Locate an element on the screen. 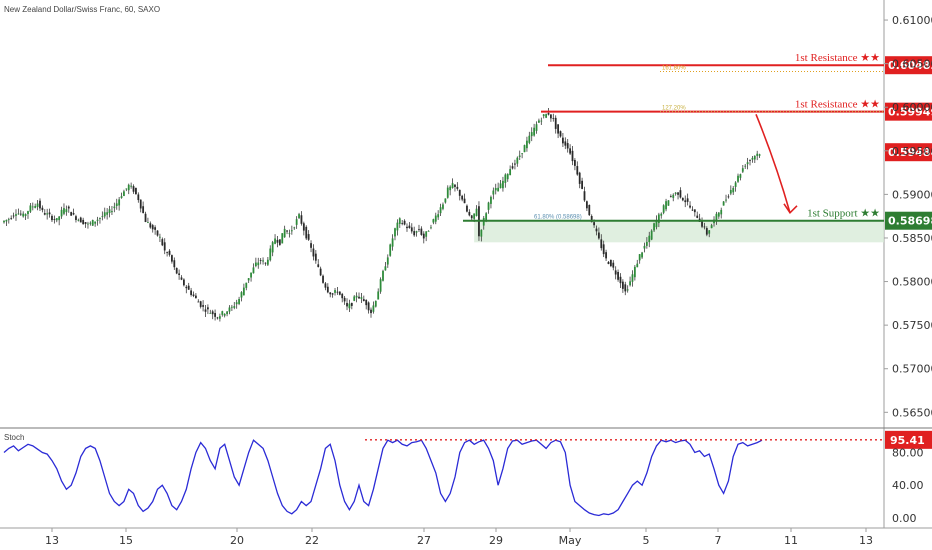 The height and width of the screenshot is (550, 932). chart-title: New Zealand Dollar/Swiss Franc, 60, SAXO is located at coordinates (82, 9).